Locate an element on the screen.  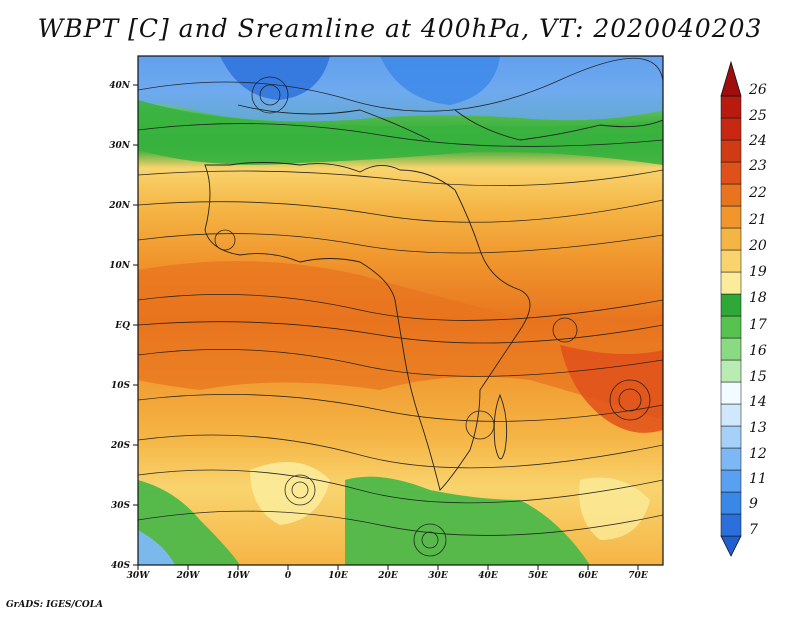
colorbar-label: 15 is located at coordinates (758, 377).